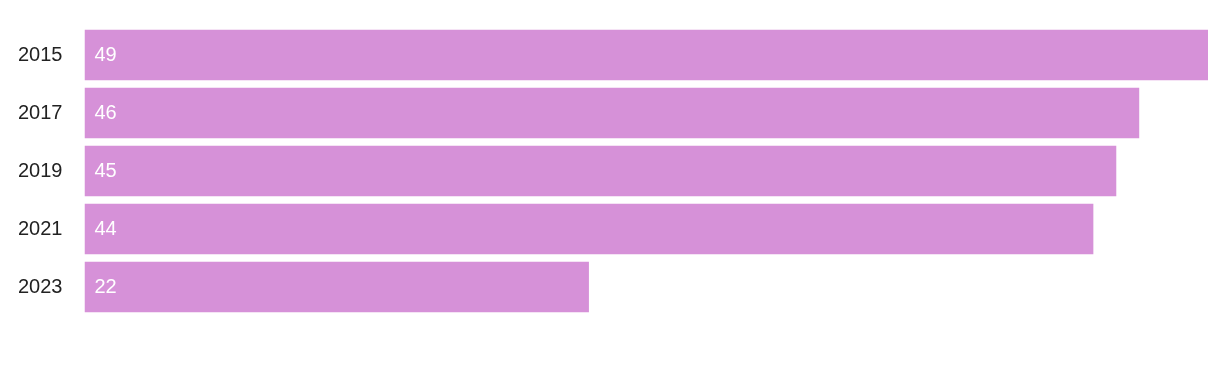 This screenshot has width=1220, height=388. Describe the element at coordinates (105, 285) in the screenshot. I see `data-label: 22` at that location.